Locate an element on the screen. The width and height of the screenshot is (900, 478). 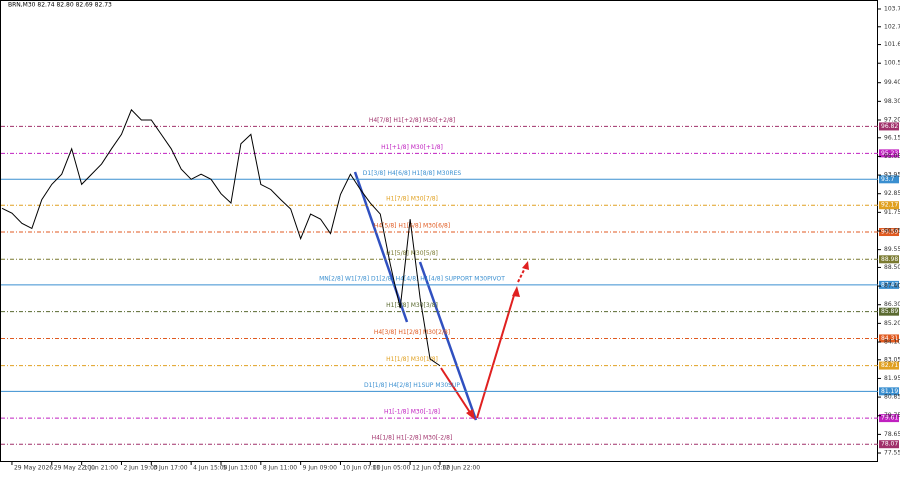
y-tick-label: 100.55 is located at coordinates (892, 63).